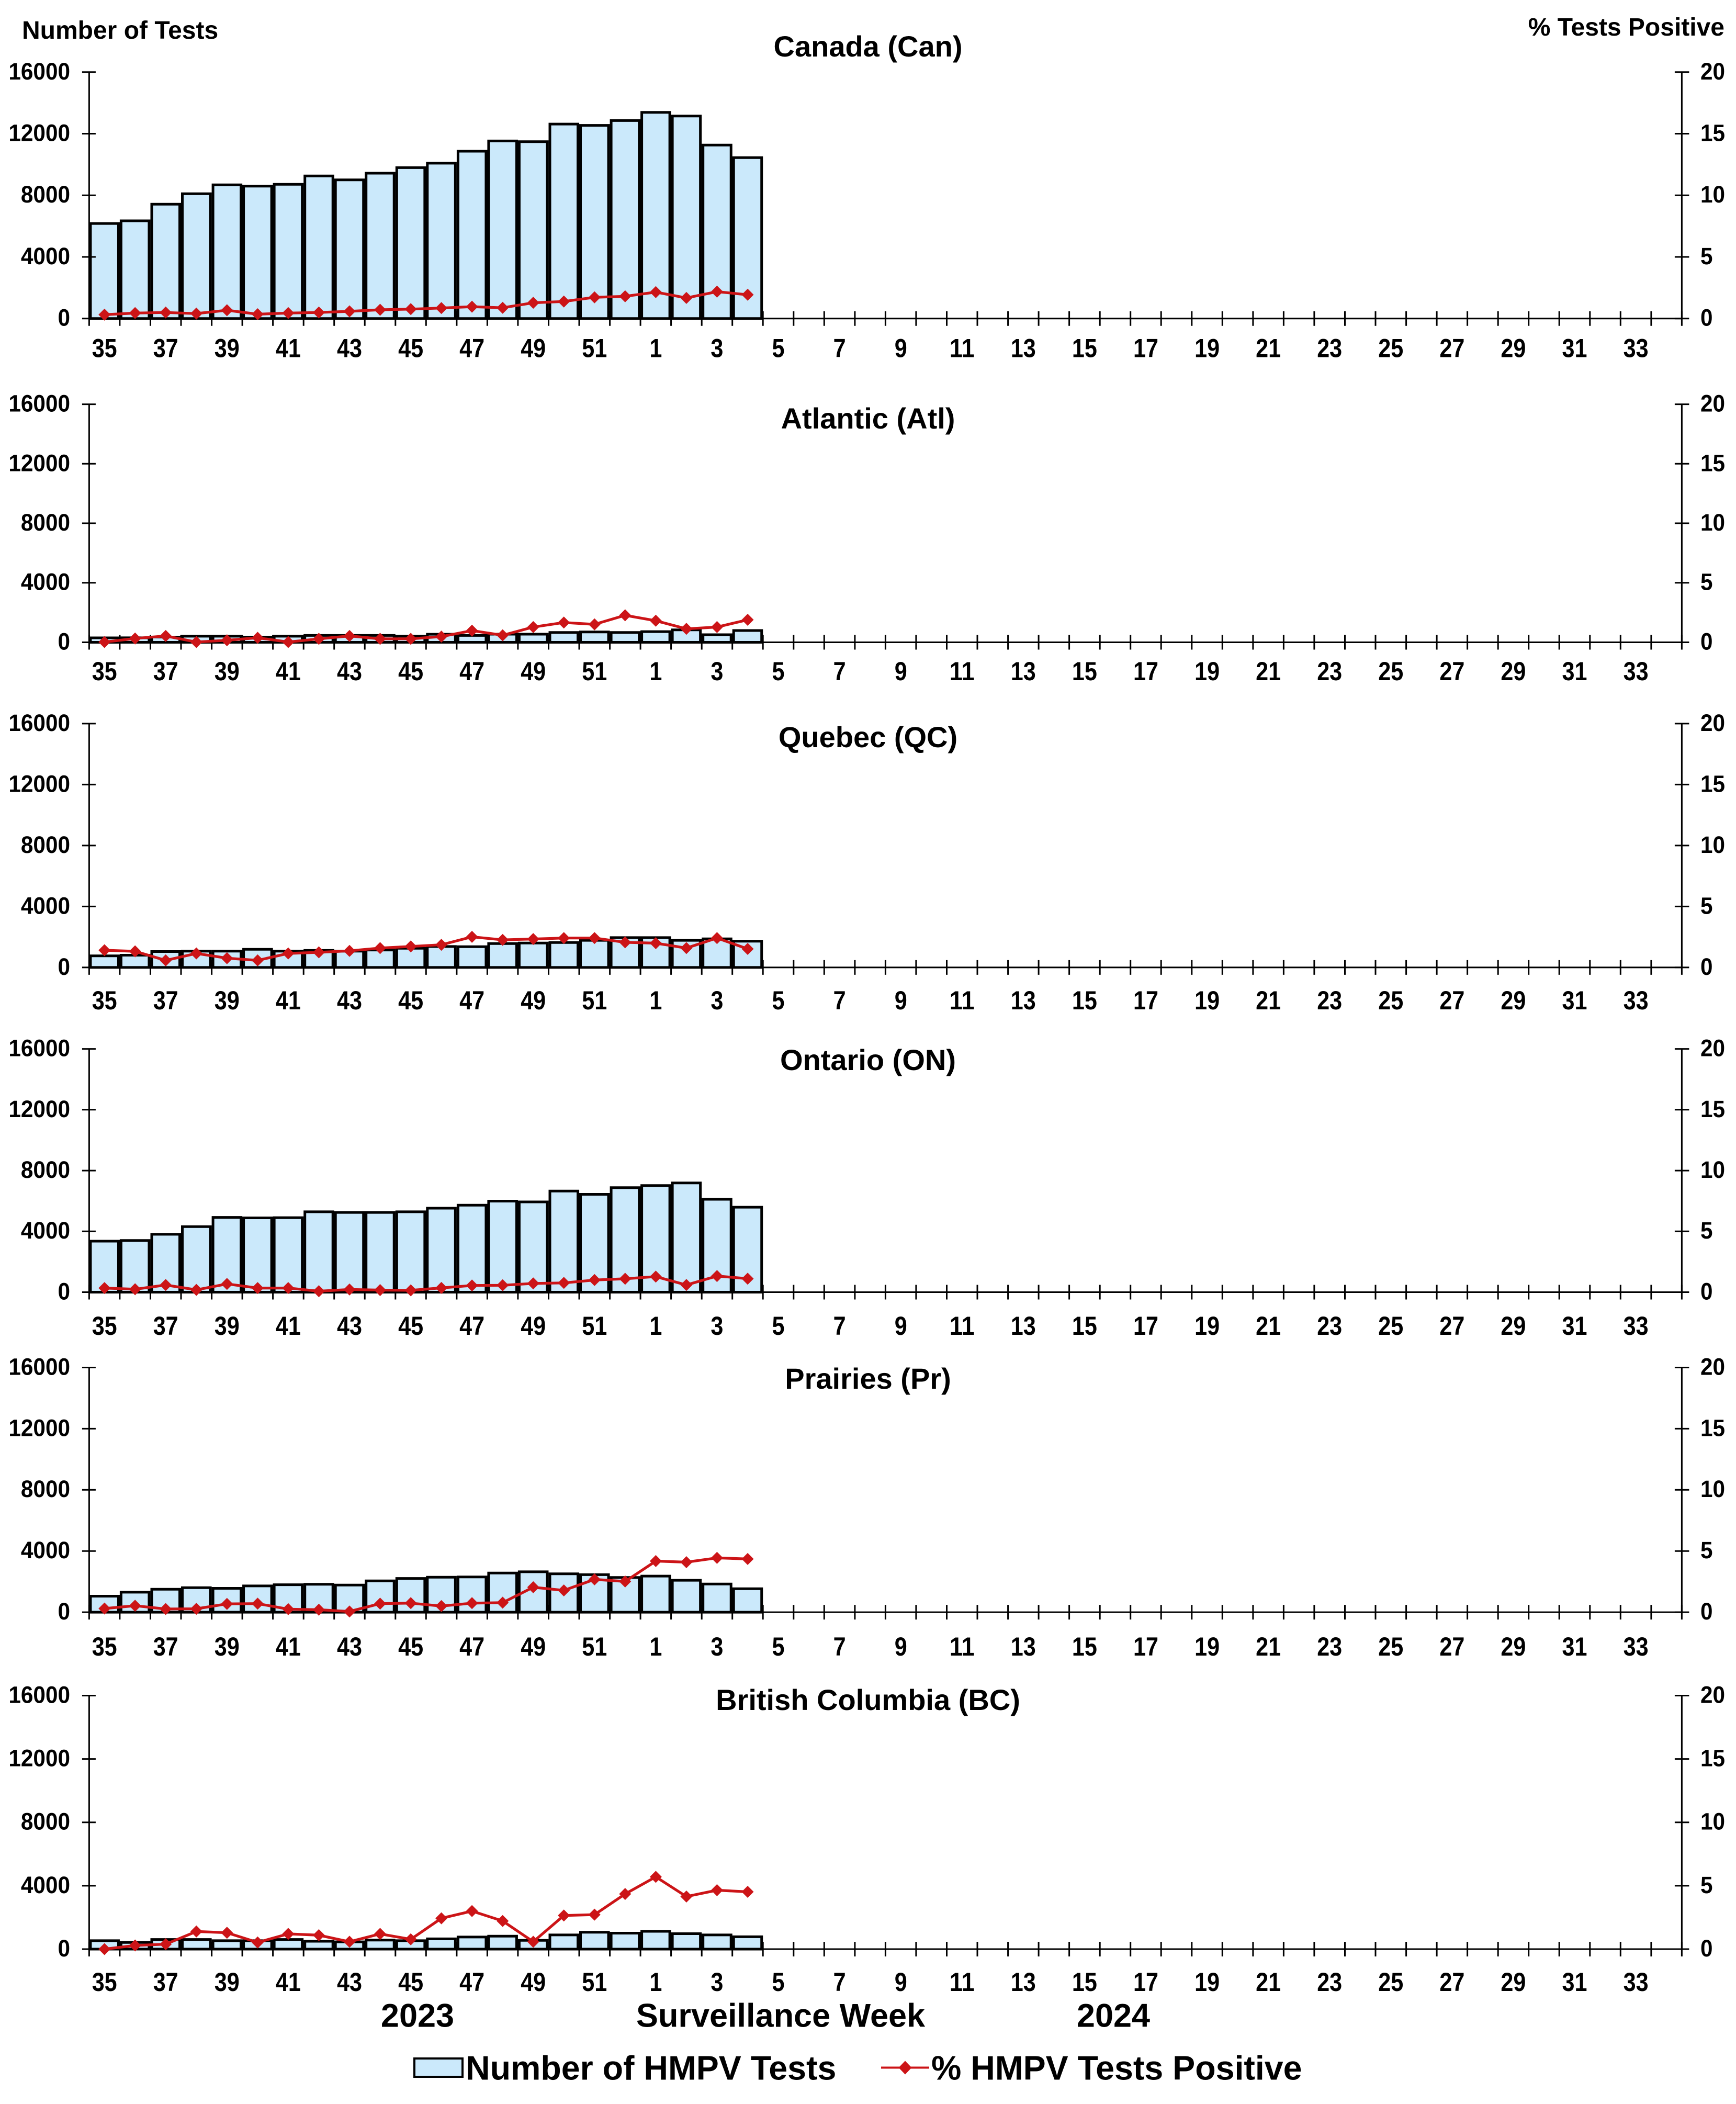  Describe the element at coordinates (868, 737) in the screenshot. I see `svg-text: Quebec (QC)` at that location.